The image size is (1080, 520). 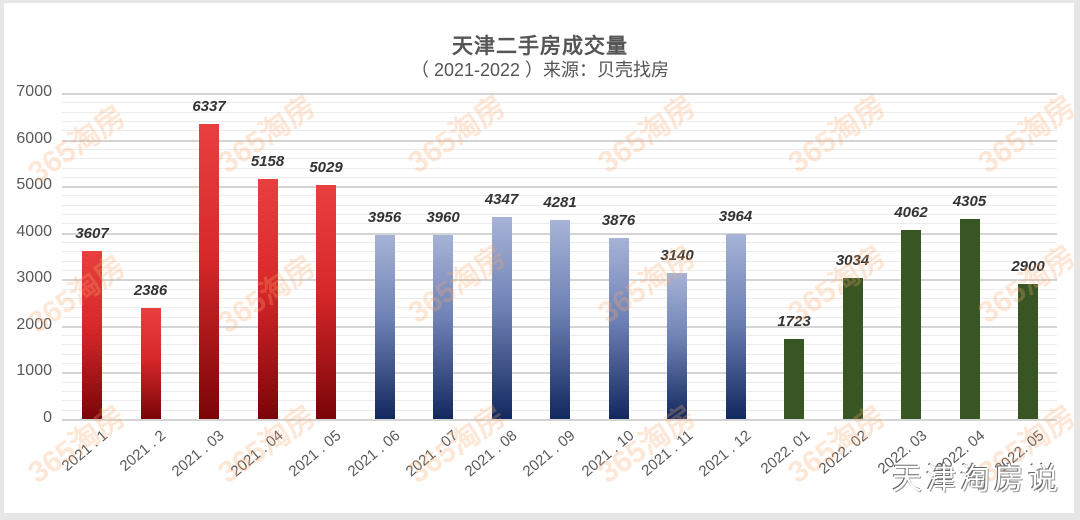 I want to click on bar-2021.09, so click(x=560, y=319).